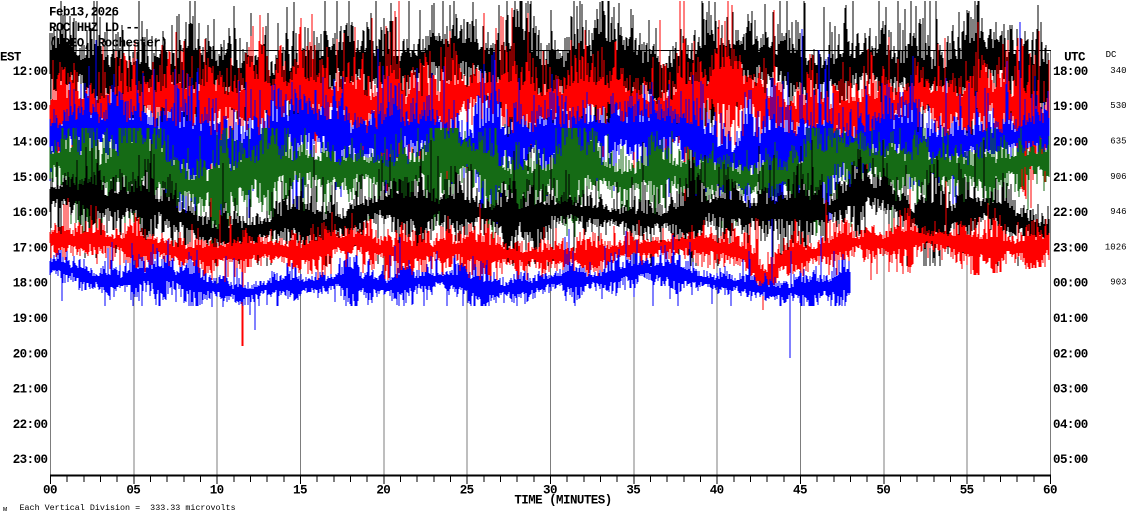  What do you see at coordinates (1070, 390) in the screenshot?
I see `svg-text: 03:00` at bounding box center [1070, 390].